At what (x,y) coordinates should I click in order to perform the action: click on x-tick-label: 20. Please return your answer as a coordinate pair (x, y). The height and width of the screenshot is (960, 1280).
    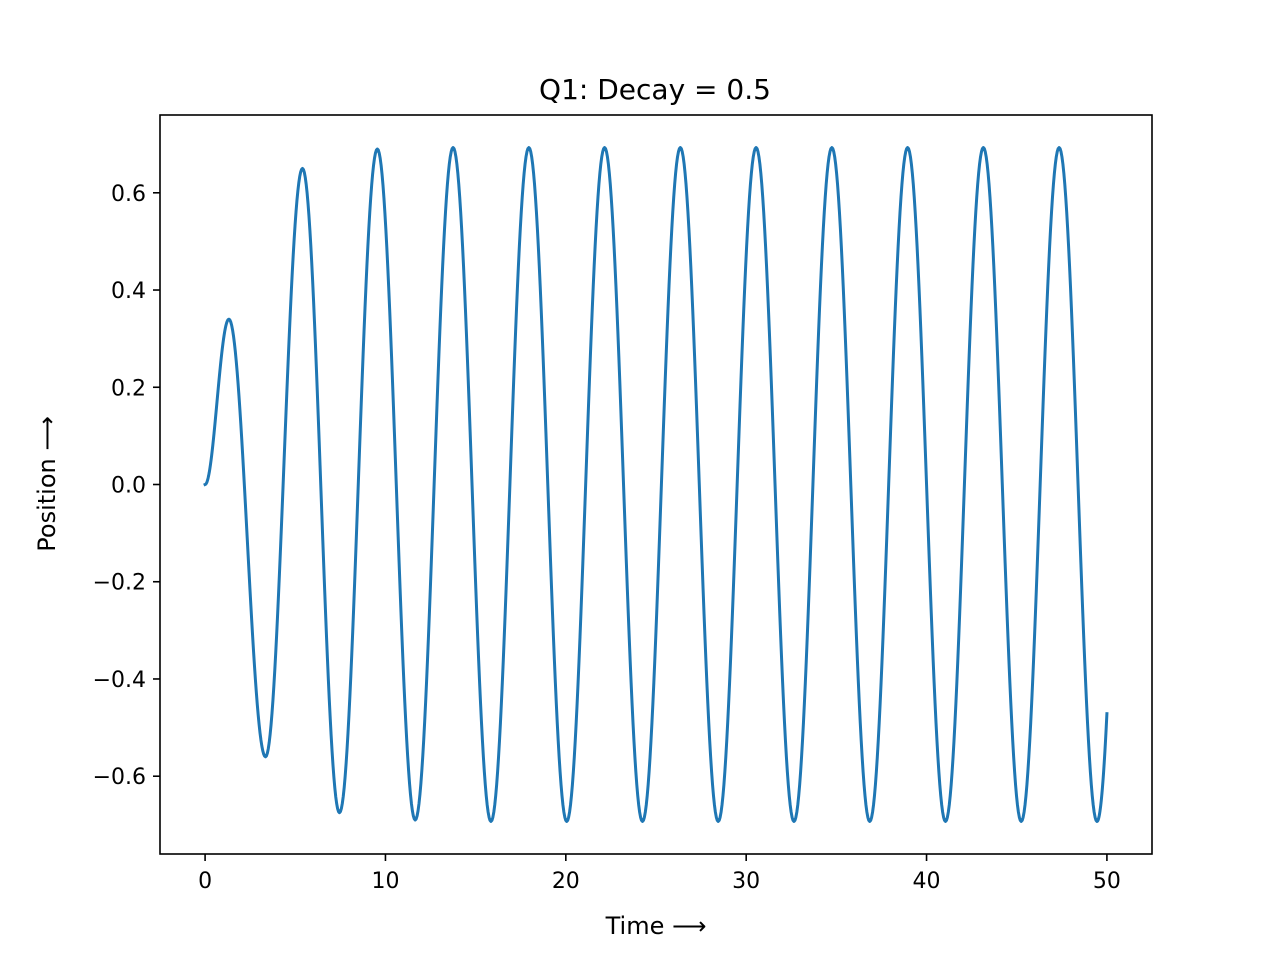
    Looking at the image, I should click on (566, 881).